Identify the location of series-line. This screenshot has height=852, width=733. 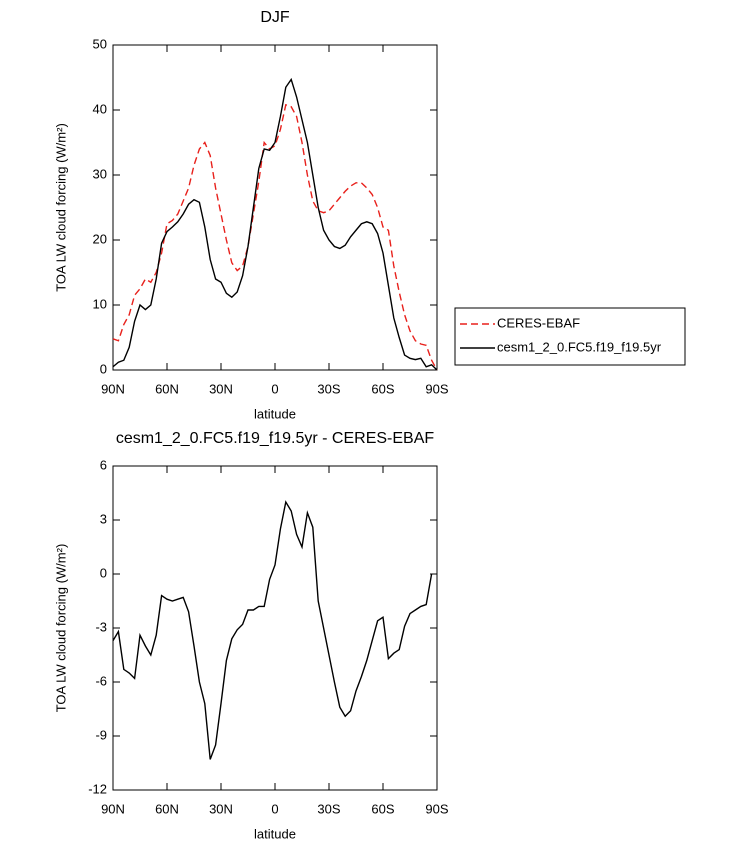
(275, 237).